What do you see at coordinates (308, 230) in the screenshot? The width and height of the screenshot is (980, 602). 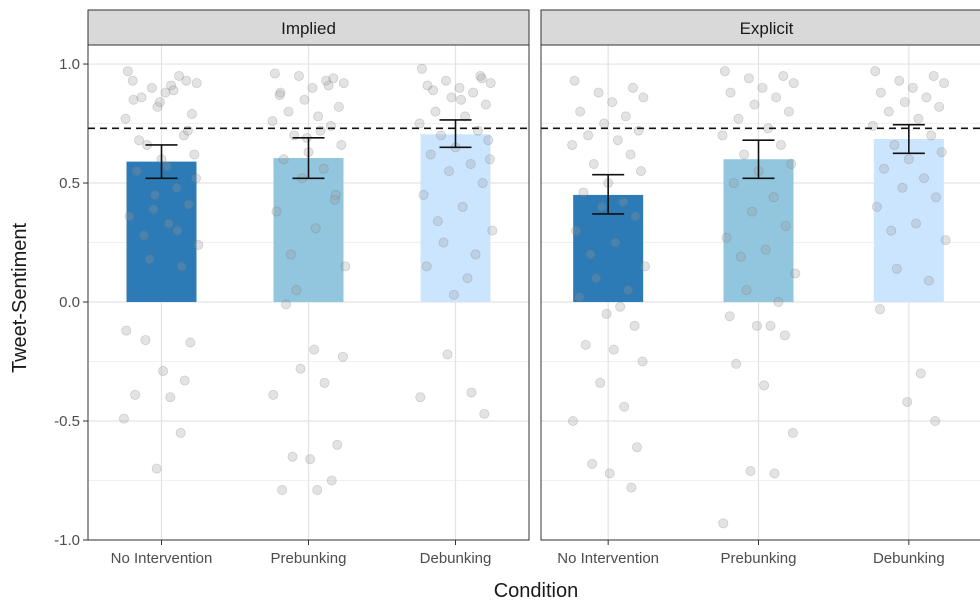 I see `bar-prebunking` at bounding box center [308, 230].